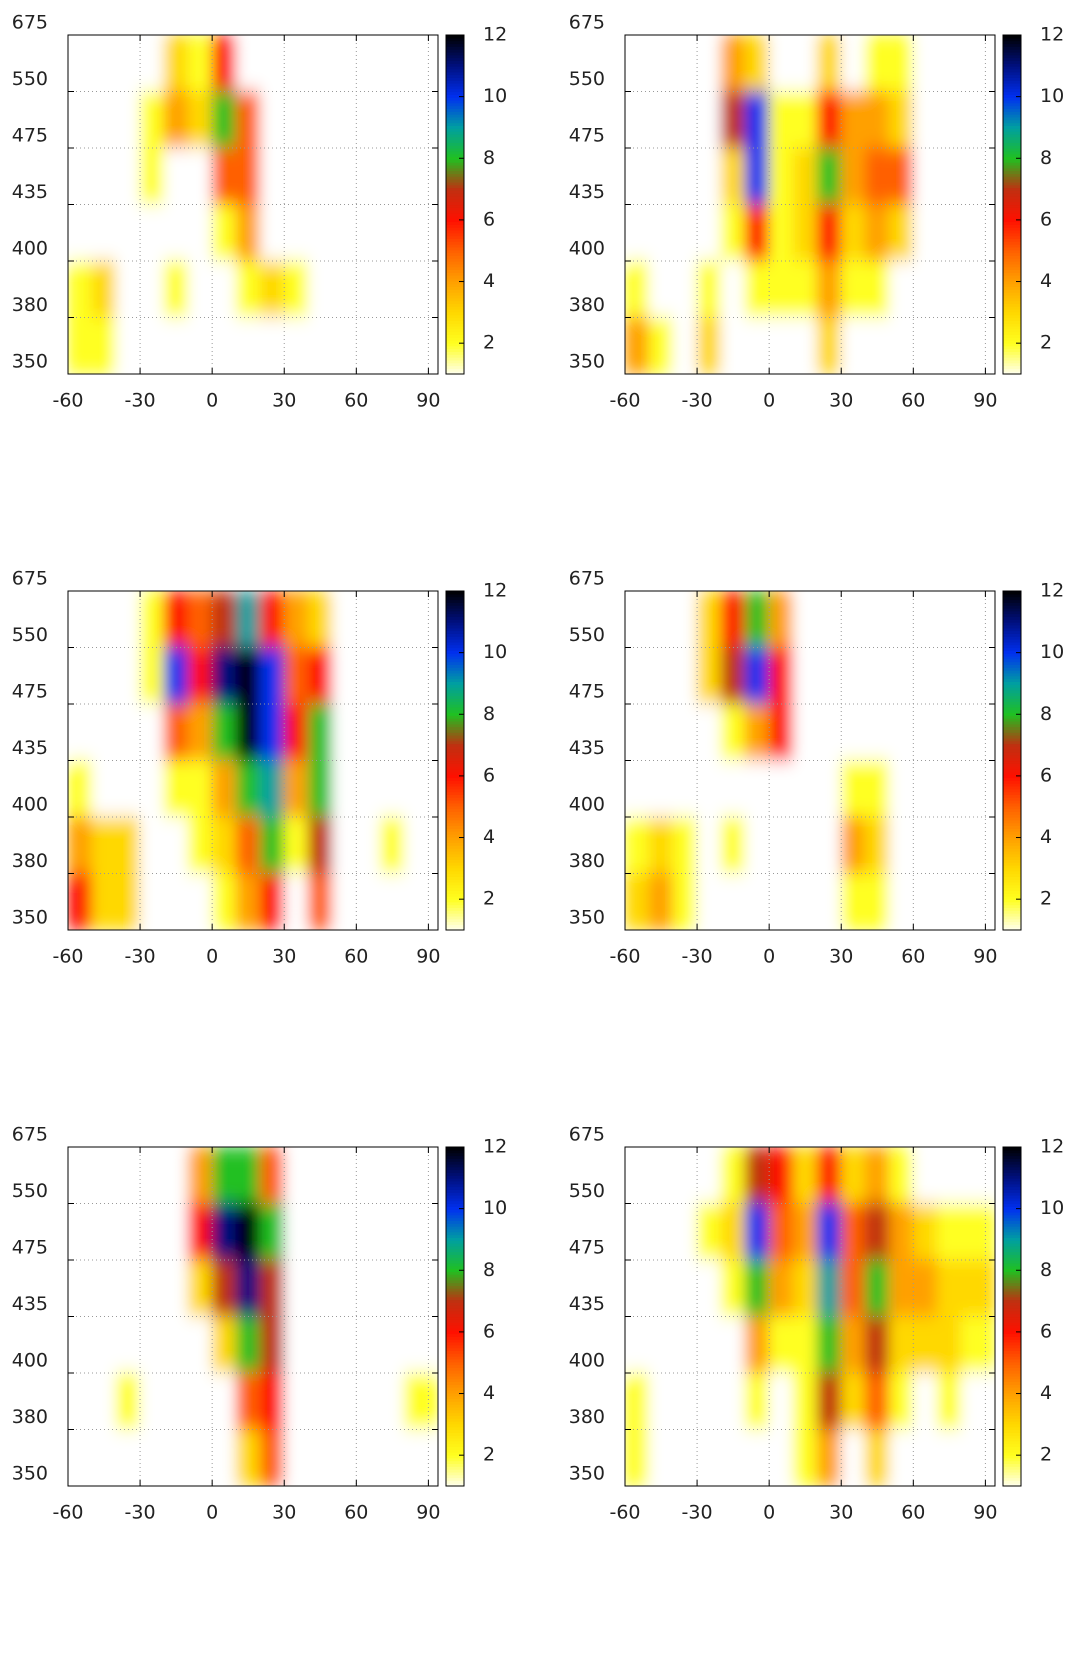 This screenshot has height=1668, width=1068. I want to click on y-tick-label: 435, so click(30, 748).